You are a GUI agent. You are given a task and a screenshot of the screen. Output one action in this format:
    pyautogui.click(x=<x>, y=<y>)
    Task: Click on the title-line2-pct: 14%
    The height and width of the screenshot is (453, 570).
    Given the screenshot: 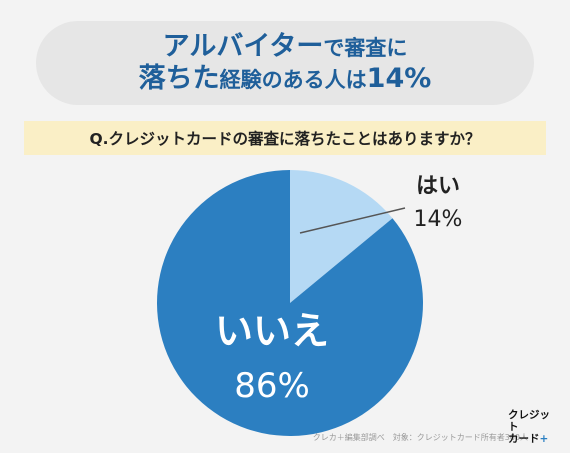 What is the action you would take?
    pyautogui.click(x=399, y=78)
    